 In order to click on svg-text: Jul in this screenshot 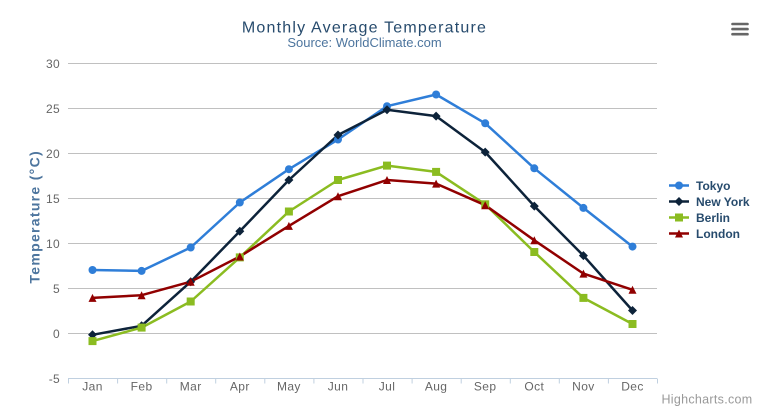, I will do `click(387, 387)`.